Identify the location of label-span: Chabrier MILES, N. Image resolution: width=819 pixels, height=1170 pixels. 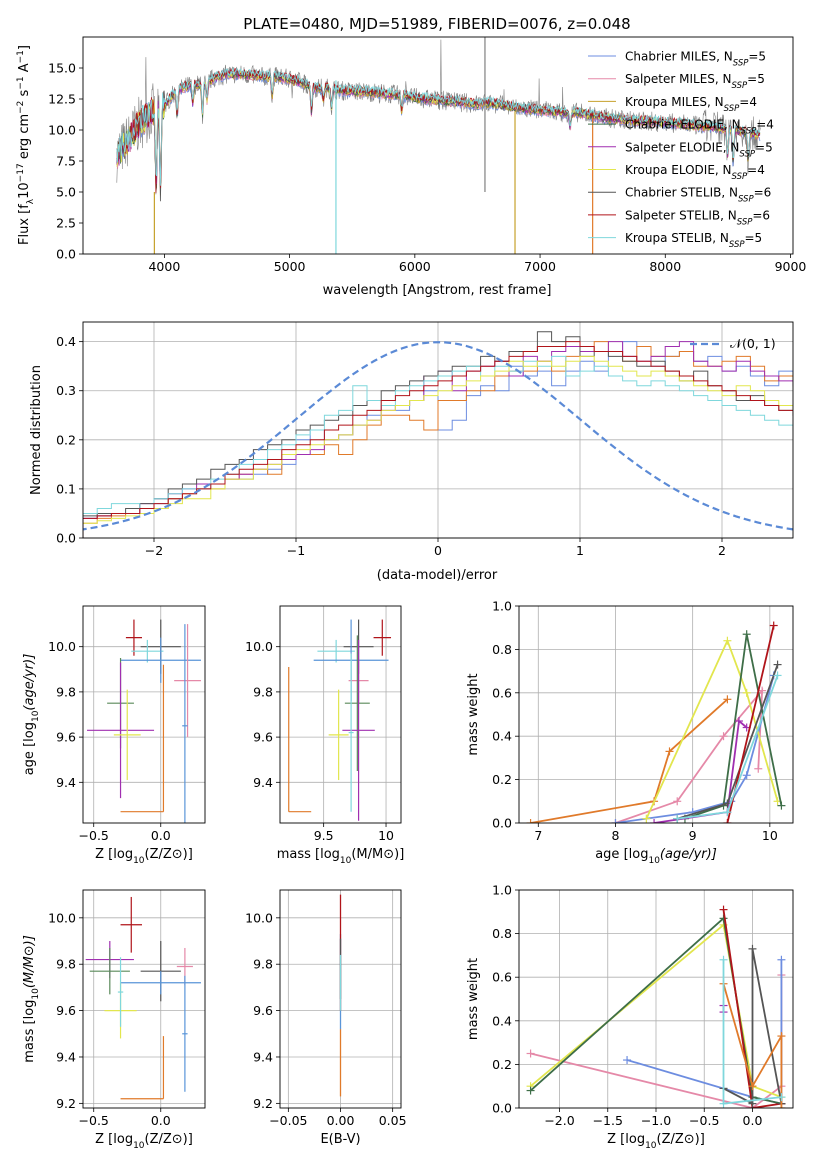
(679, 57).